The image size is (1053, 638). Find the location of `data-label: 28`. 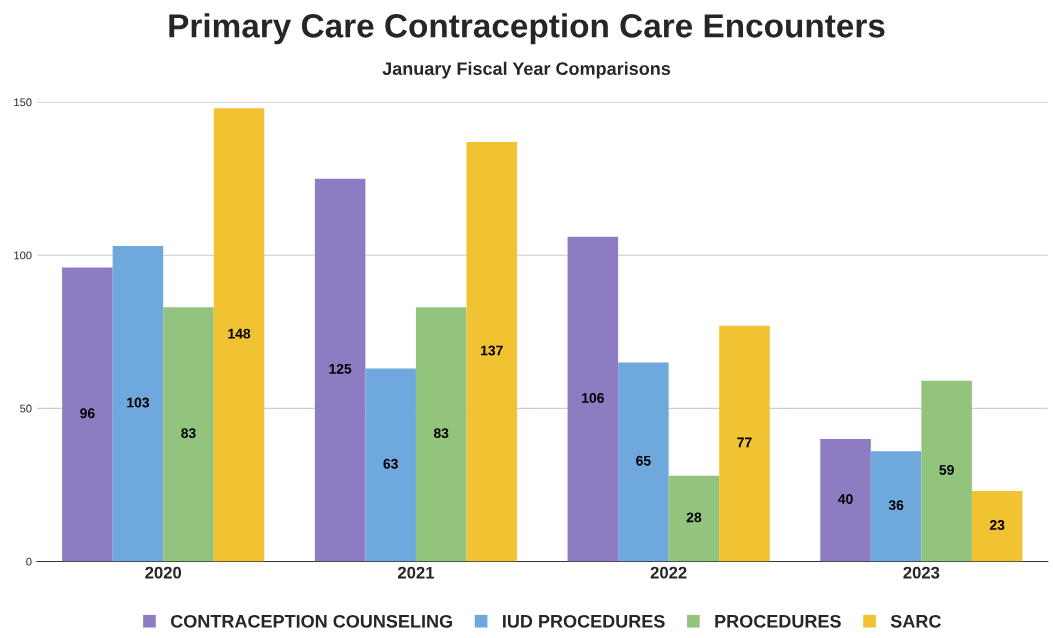

data-label: 28 is located at coordinates (694, 517).